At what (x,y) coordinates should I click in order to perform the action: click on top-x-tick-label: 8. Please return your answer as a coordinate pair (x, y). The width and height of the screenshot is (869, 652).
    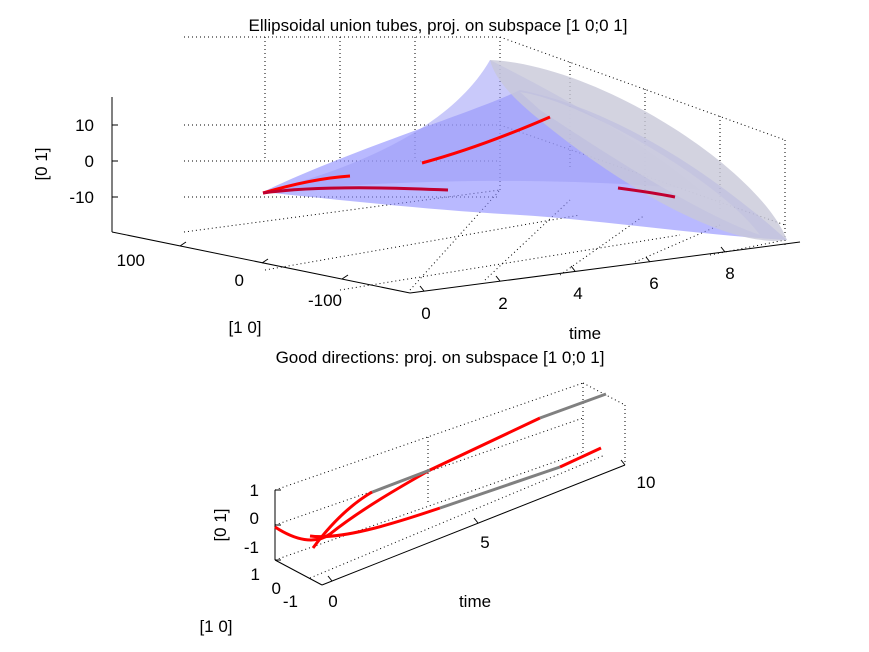
    Looking at the image, I should click on (729, 273).